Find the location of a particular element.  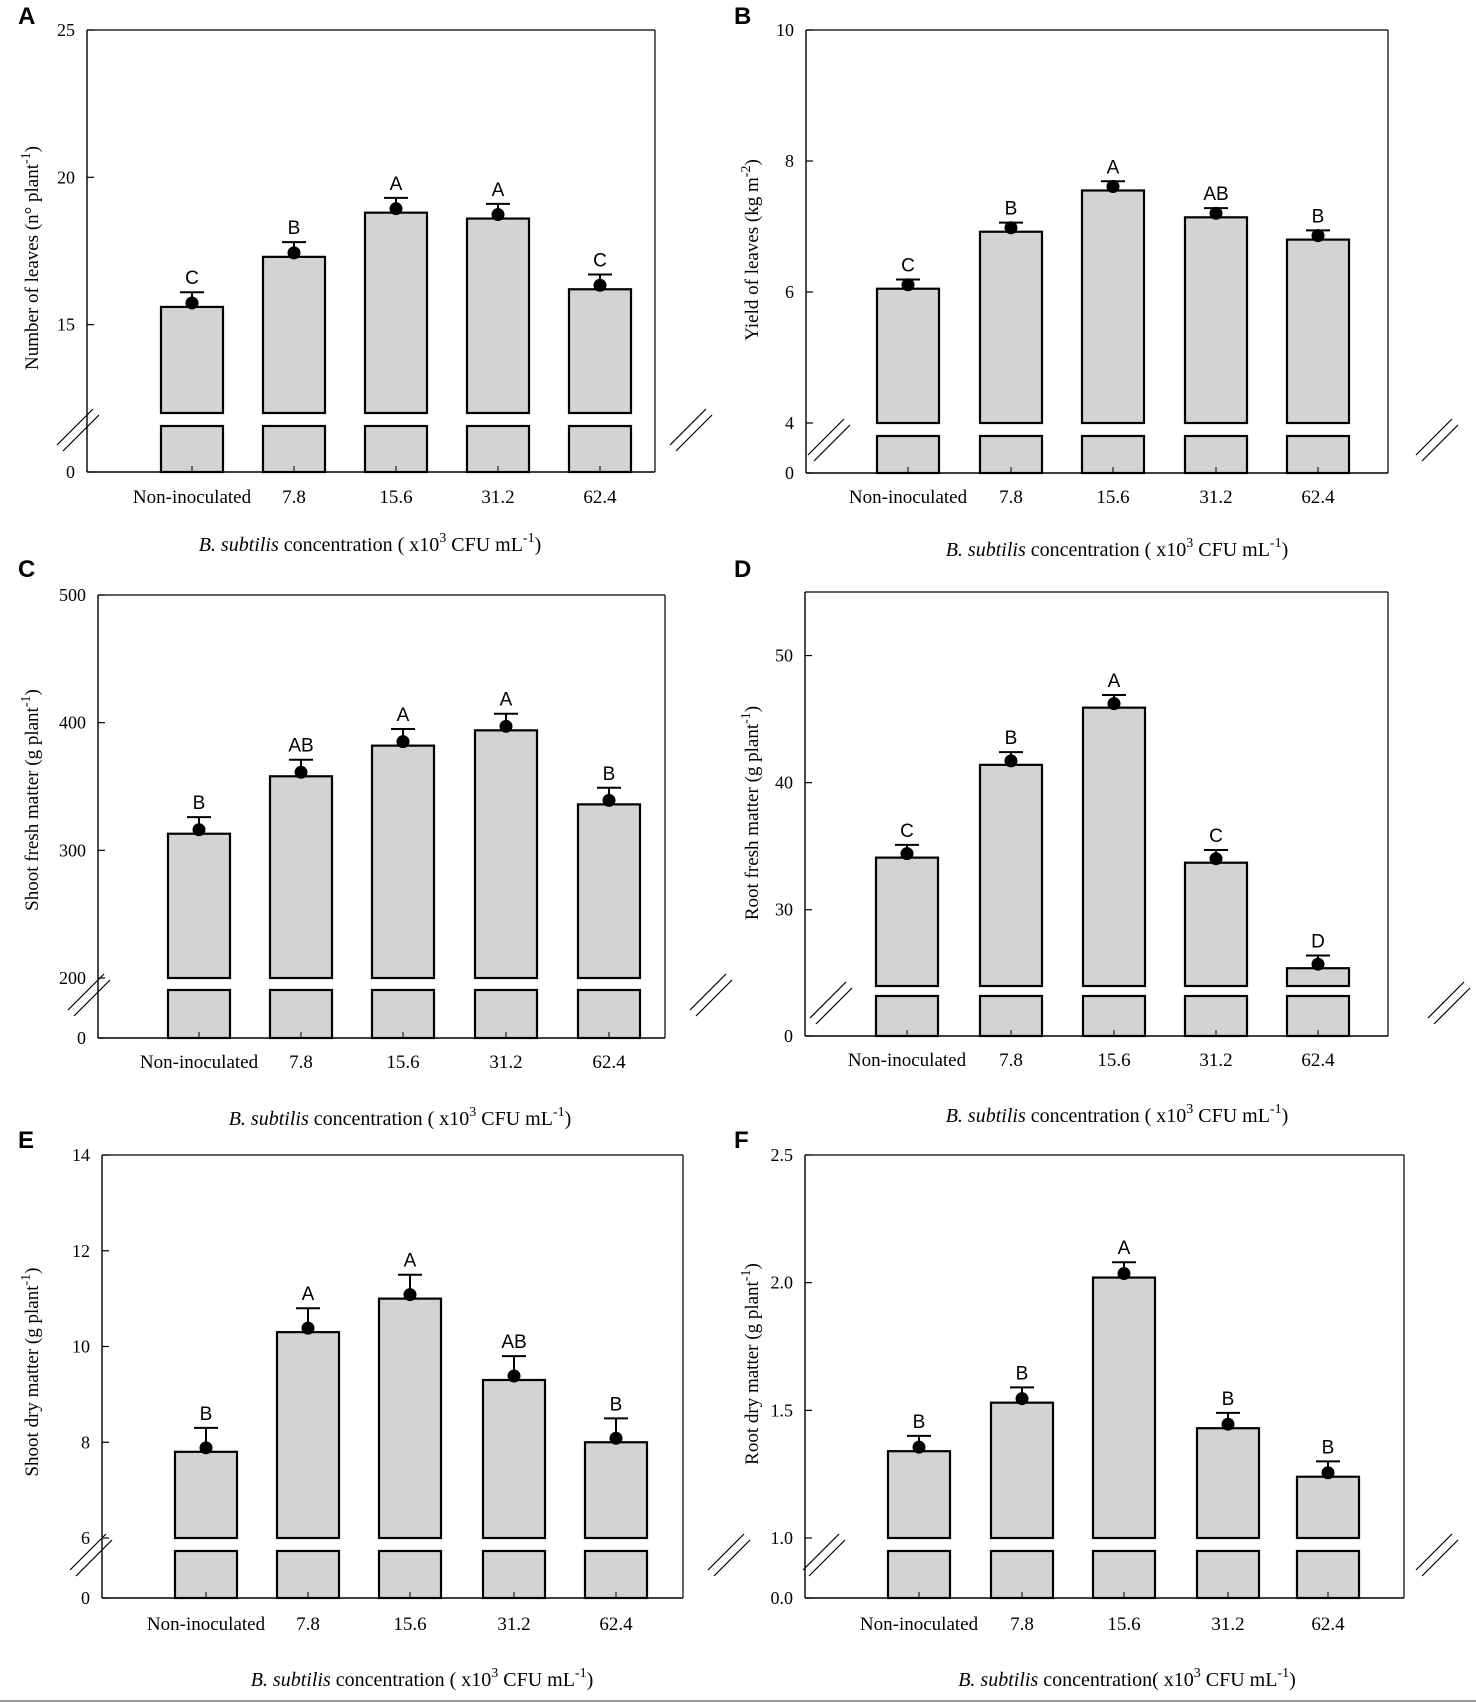

y-tick-label: 30 is located at coordinates (784, 910).